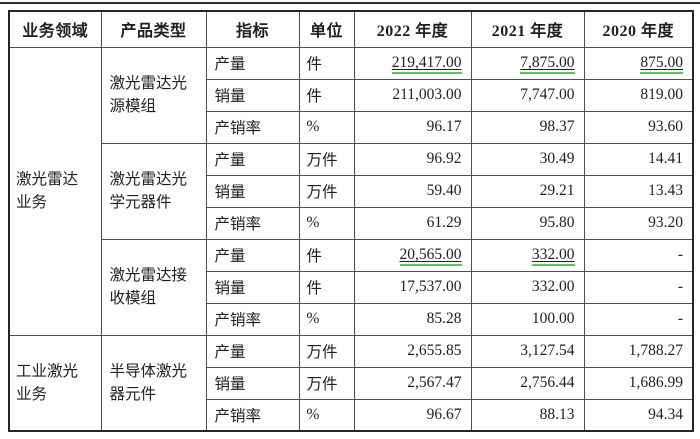  Describe the element at coordinates (153, 95) in the screenshot. I see `product-type-cell: 激光雷达光源模组` at that location.